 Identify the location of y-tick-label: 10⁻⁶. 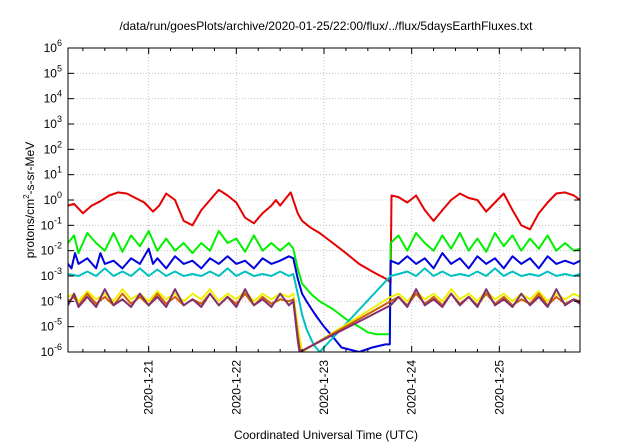
(51, 350).